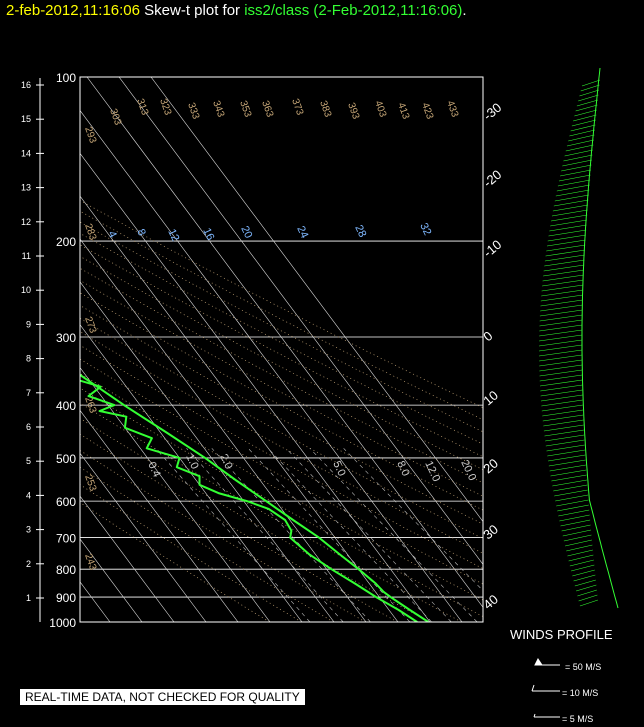  Describe the element at coordinates (66, 459) in the screenshot. I see `pressure-tick-label: 500` at that location.